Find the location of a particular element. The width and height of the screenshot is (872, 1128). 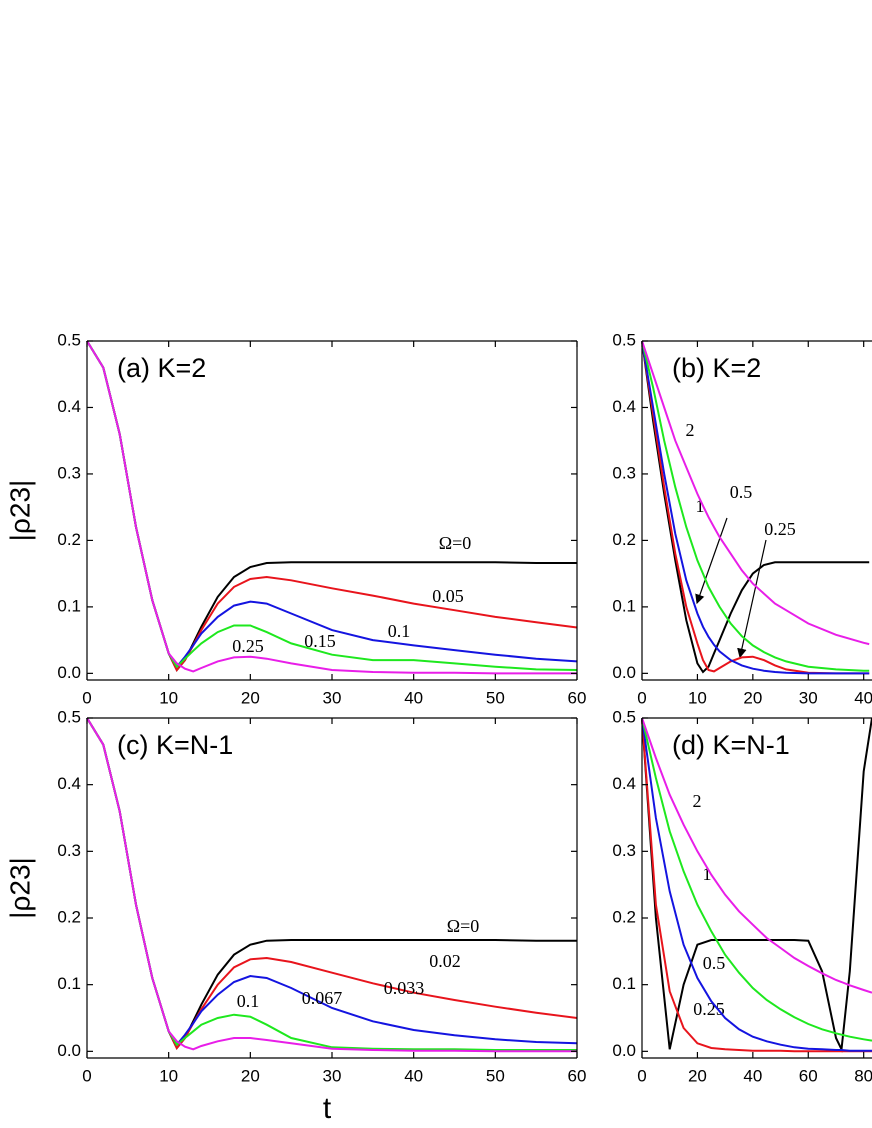

panel-title: (c) K=N-1 is located at coordinates (175, 745).